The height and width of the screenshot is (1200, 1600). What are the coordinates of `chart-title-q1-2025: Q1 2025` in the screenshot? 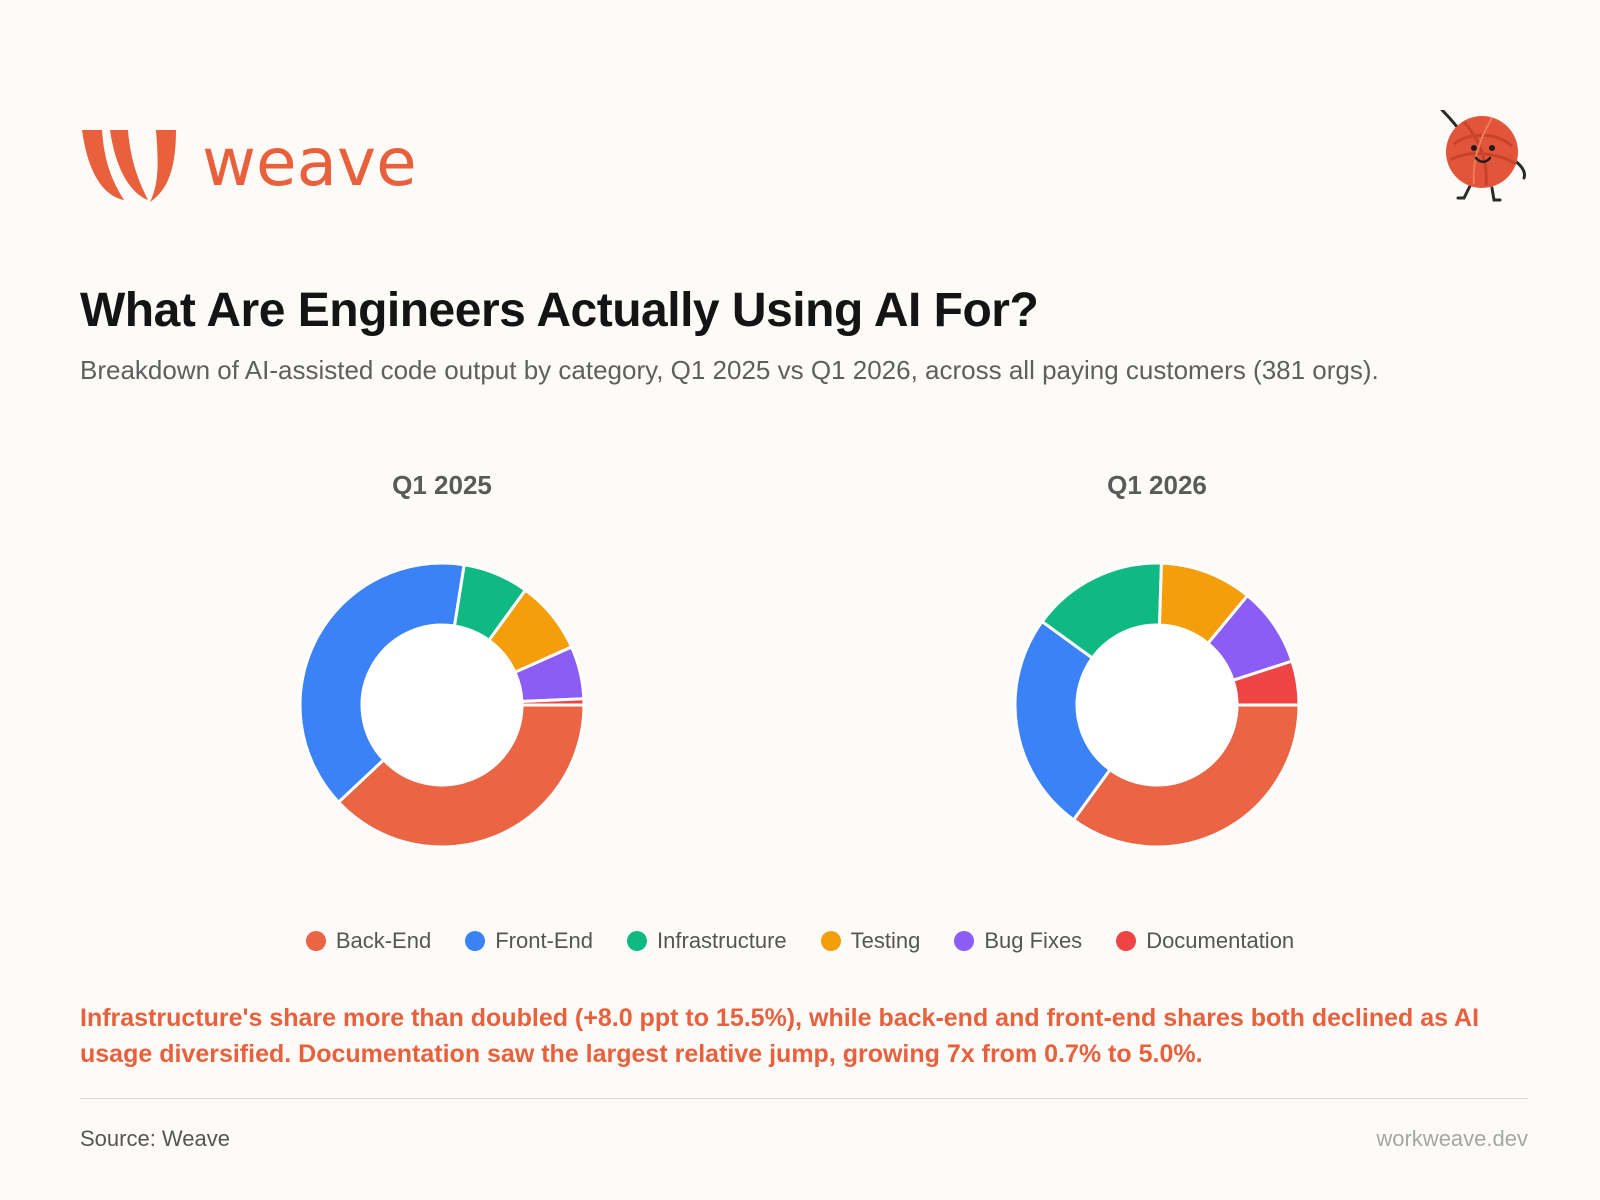 It's located at (442, 485).